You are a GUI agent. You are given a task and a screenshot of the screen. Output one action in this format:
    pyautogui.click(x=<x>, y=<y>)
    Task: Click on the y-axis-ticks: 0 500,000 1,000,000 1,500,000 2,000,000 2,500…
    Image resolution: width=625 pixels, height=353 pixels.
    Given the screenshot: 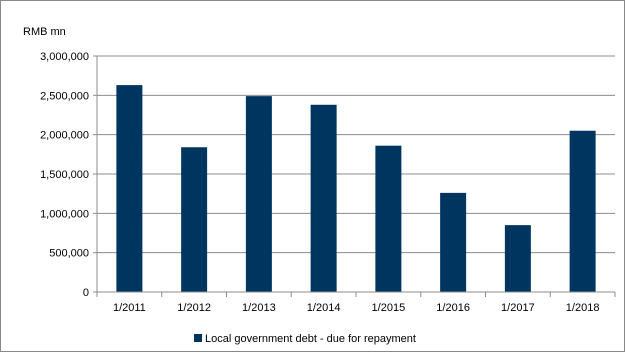 What is the action you would take?
    pyautogui.click(x=68, y=175)
    